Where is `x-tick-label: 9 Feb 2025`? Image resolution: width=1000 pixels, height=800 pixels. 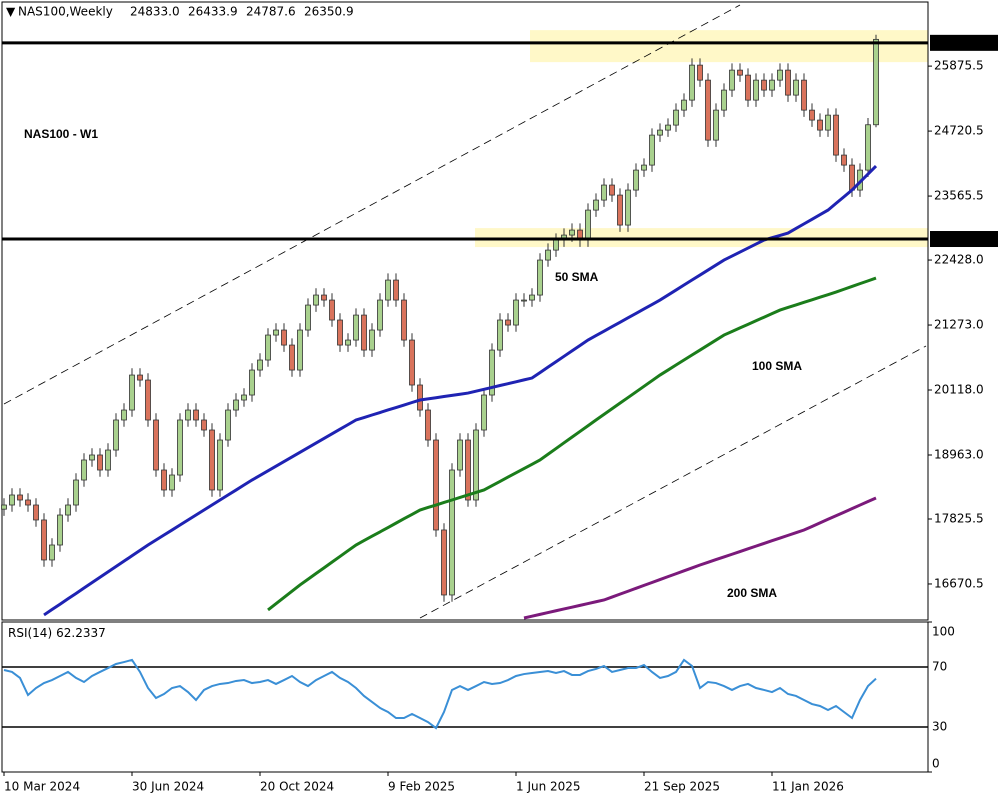 x-tick-label: 9 Feb 2025 is located at coordinates (421, 787).